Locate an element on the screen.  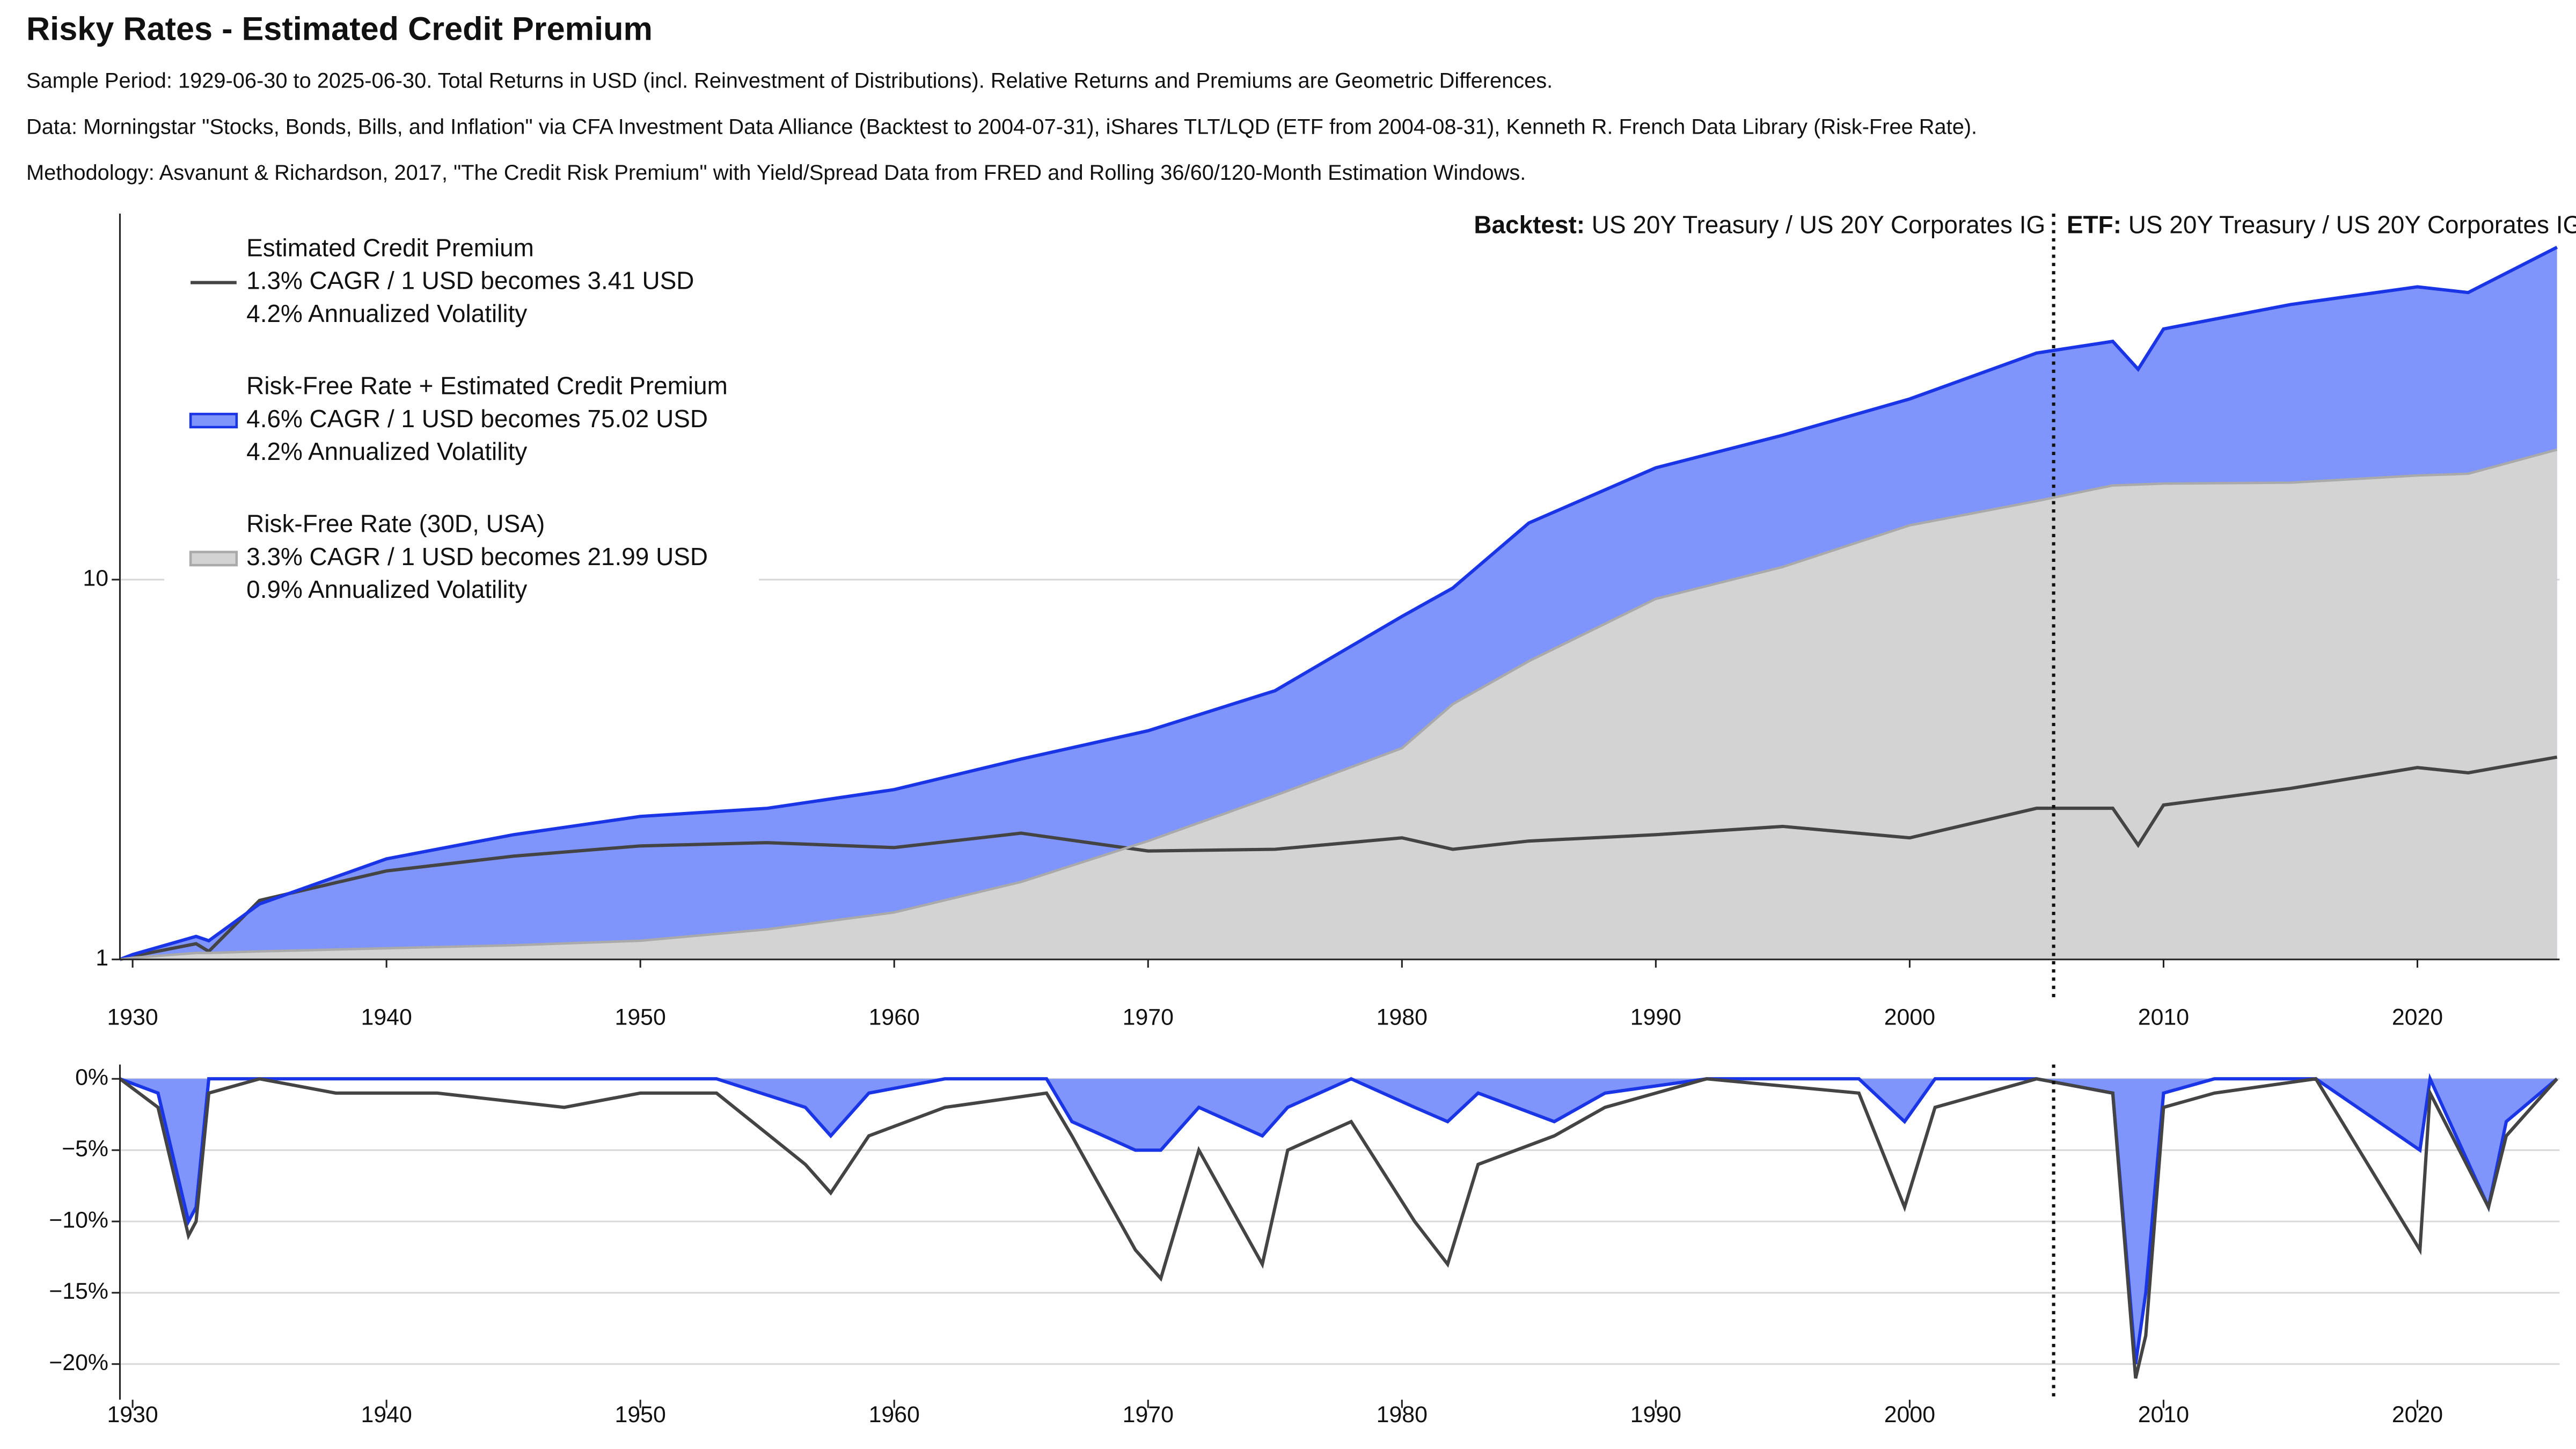
legend-cagr: 1.3% CAGR / 1 USD becomes 3.41 USD is located at coordinates (470, 281).